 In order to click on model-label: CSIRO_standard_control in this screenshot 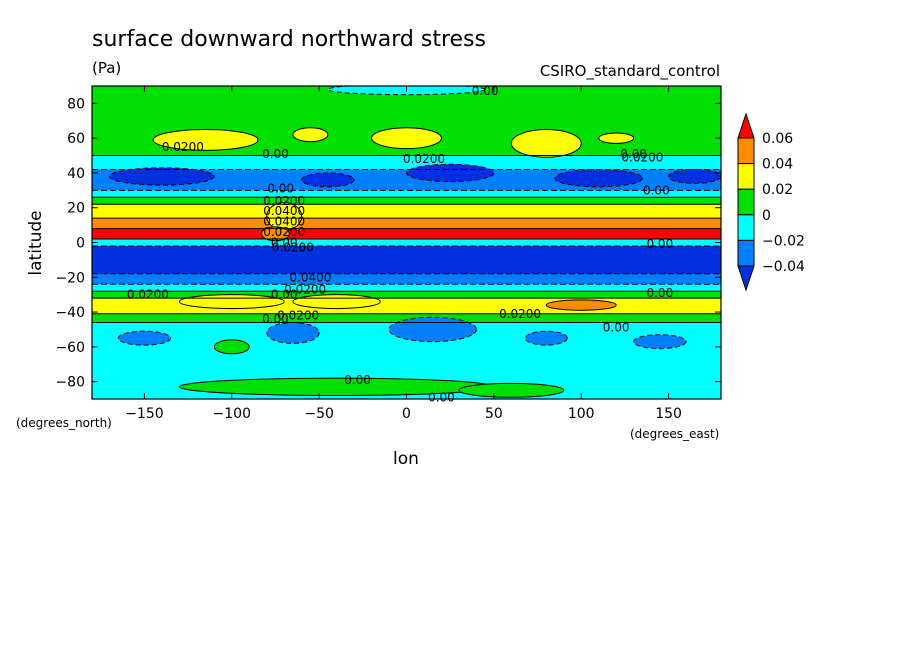, I will do `click(630, 71)`.